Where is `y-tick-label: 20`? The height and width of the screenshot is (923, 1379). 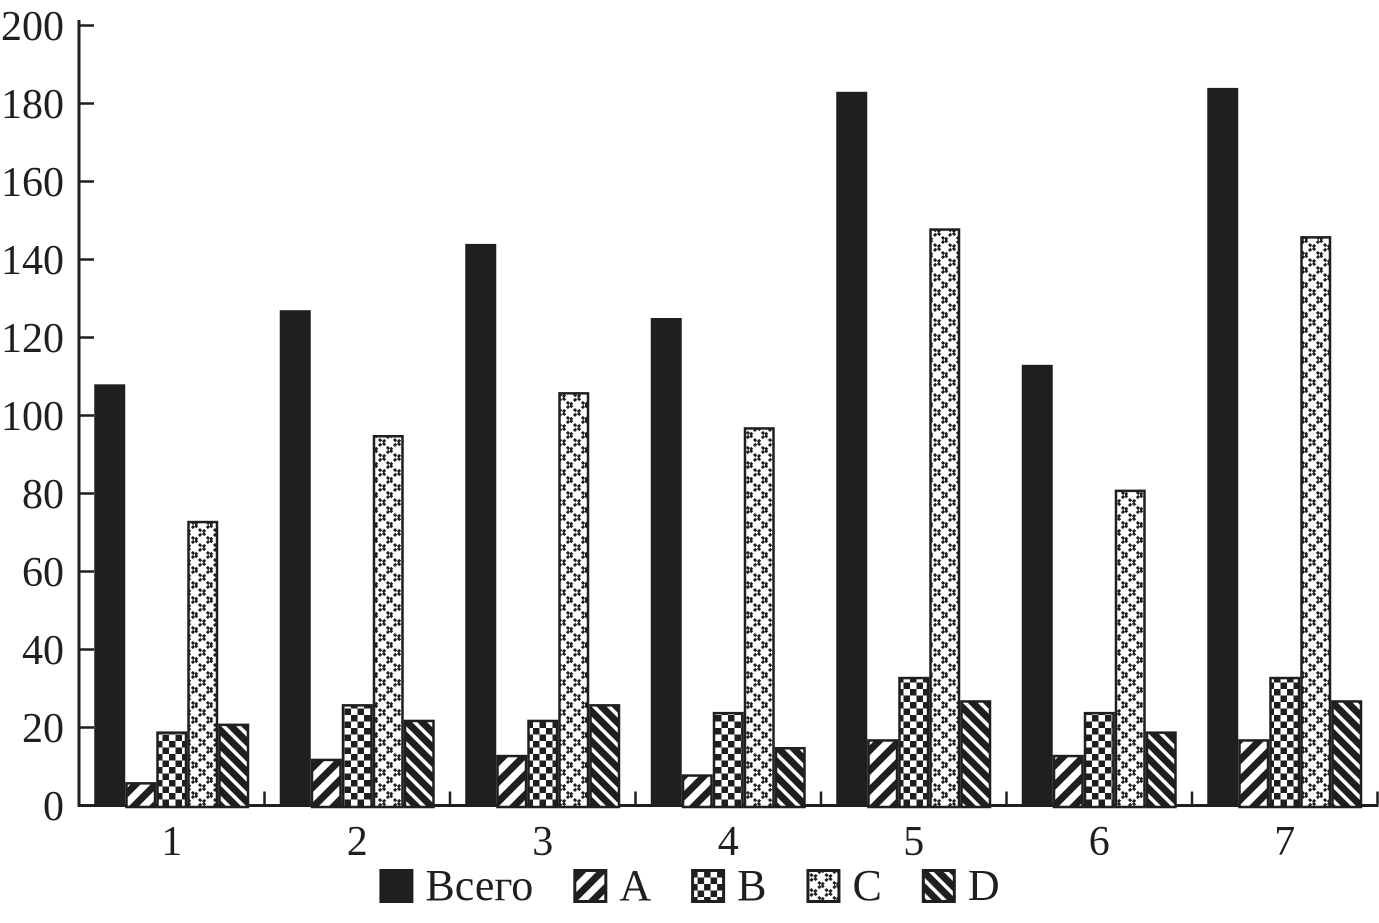 y-tick-label: 20 is located at coordinates (43, 729).